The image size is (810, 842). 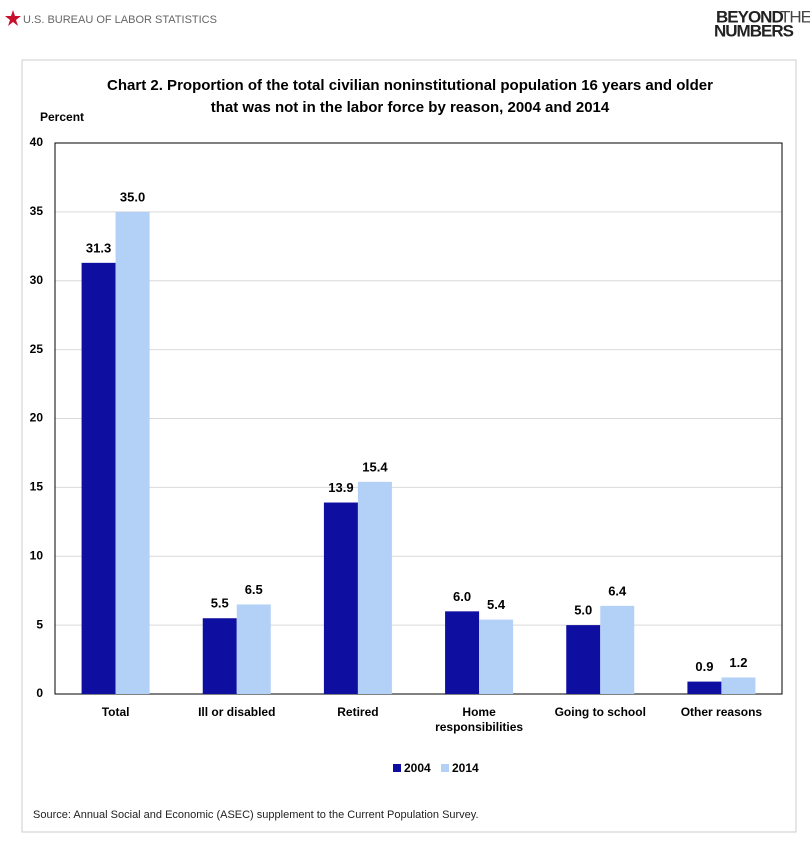 I want to click on y-tick-label: 0, so click(x=39, y=693).